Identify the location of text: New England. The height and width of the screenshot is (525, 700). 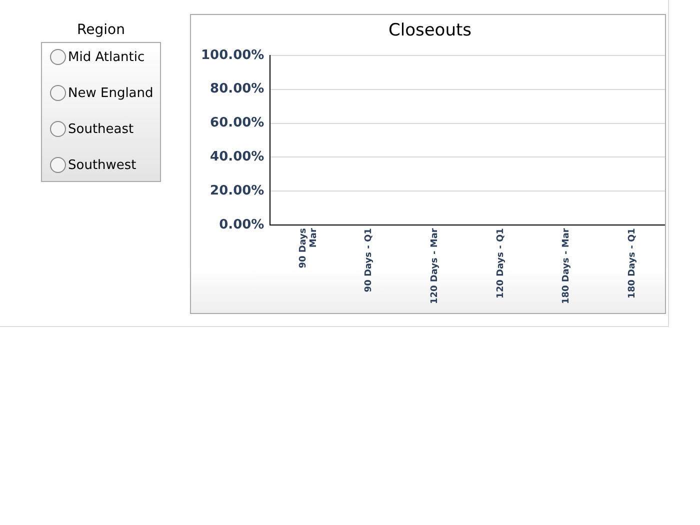
(111, 93).